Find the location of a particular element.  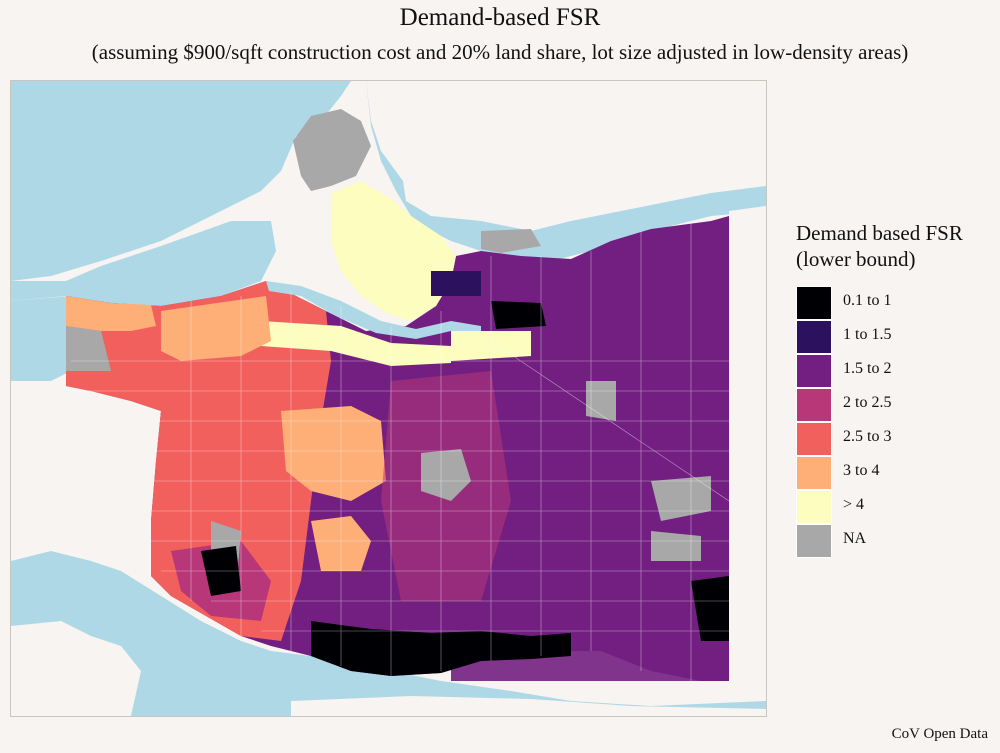

spanish-banks-water is located at coordinates (41, 338).